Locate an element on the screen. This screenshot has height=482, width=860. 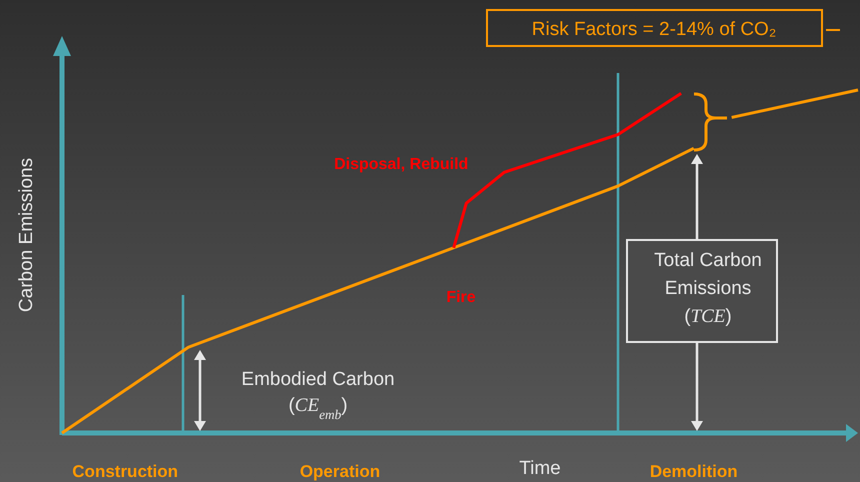
text: Risk Factors = 2-14% of CO₂ is located at coordinates (654, 29).